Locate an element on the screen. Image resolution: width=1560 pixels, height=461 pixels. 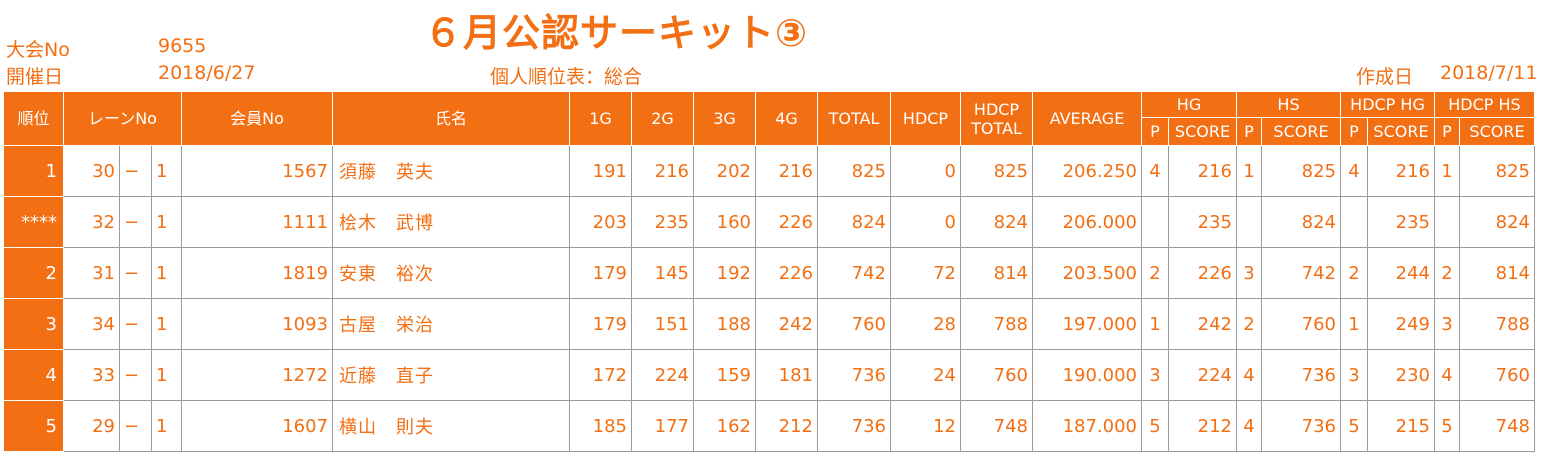
hs-score-cell: 760 is located at coordinates (1301, 324).